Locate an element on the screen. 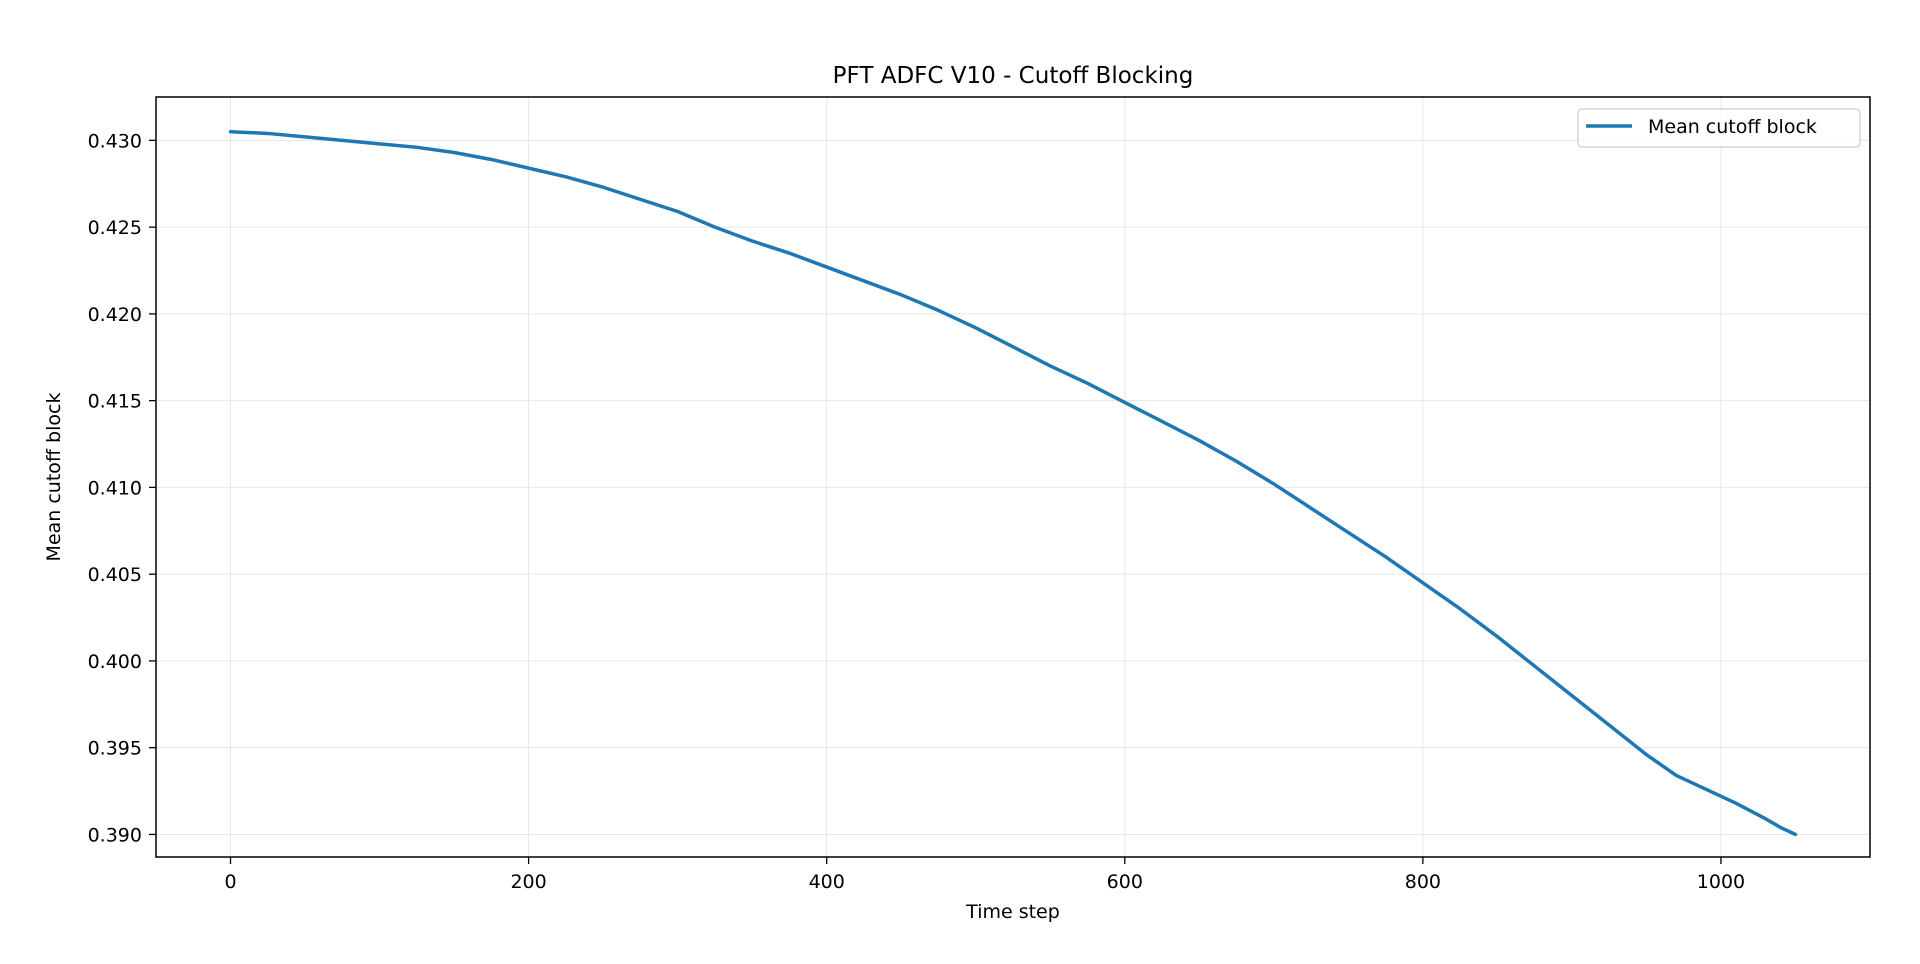 The width and height of the screenshot is (1920, 964). x-axis-ticks: 0 200 400 600 800 1000 is located at coordinates (984, 875).